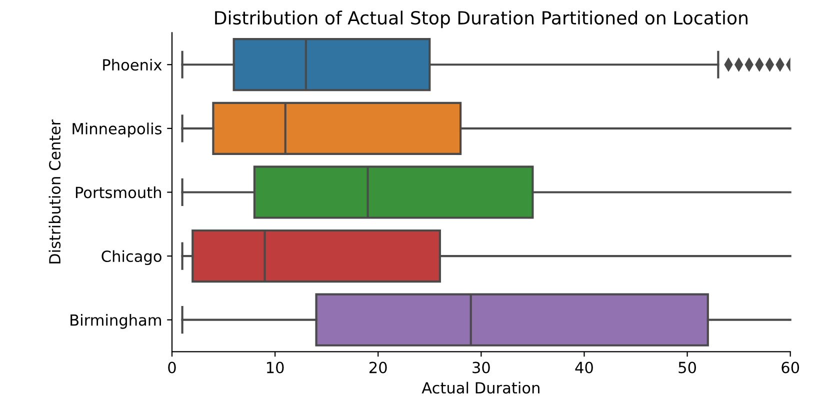  Describe the element at coordinates (481, 388) in the screenshot. I see `x-axis-title: Actual Duration` at that location.